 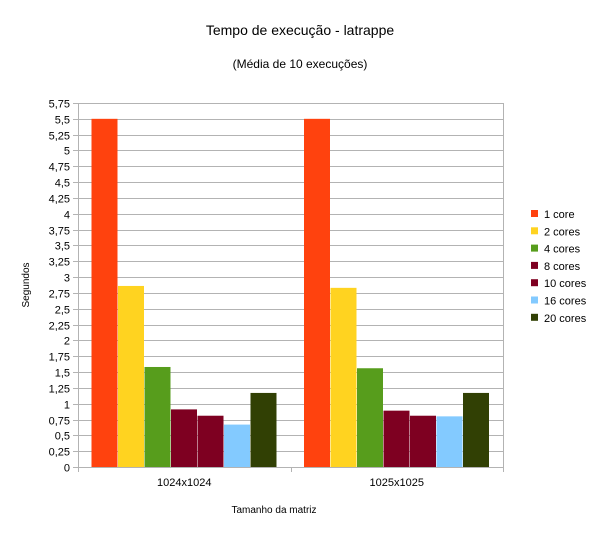 I want to click on x-axis-ticks: 1024x1024 1025x1025, so click(x=291, y=478).